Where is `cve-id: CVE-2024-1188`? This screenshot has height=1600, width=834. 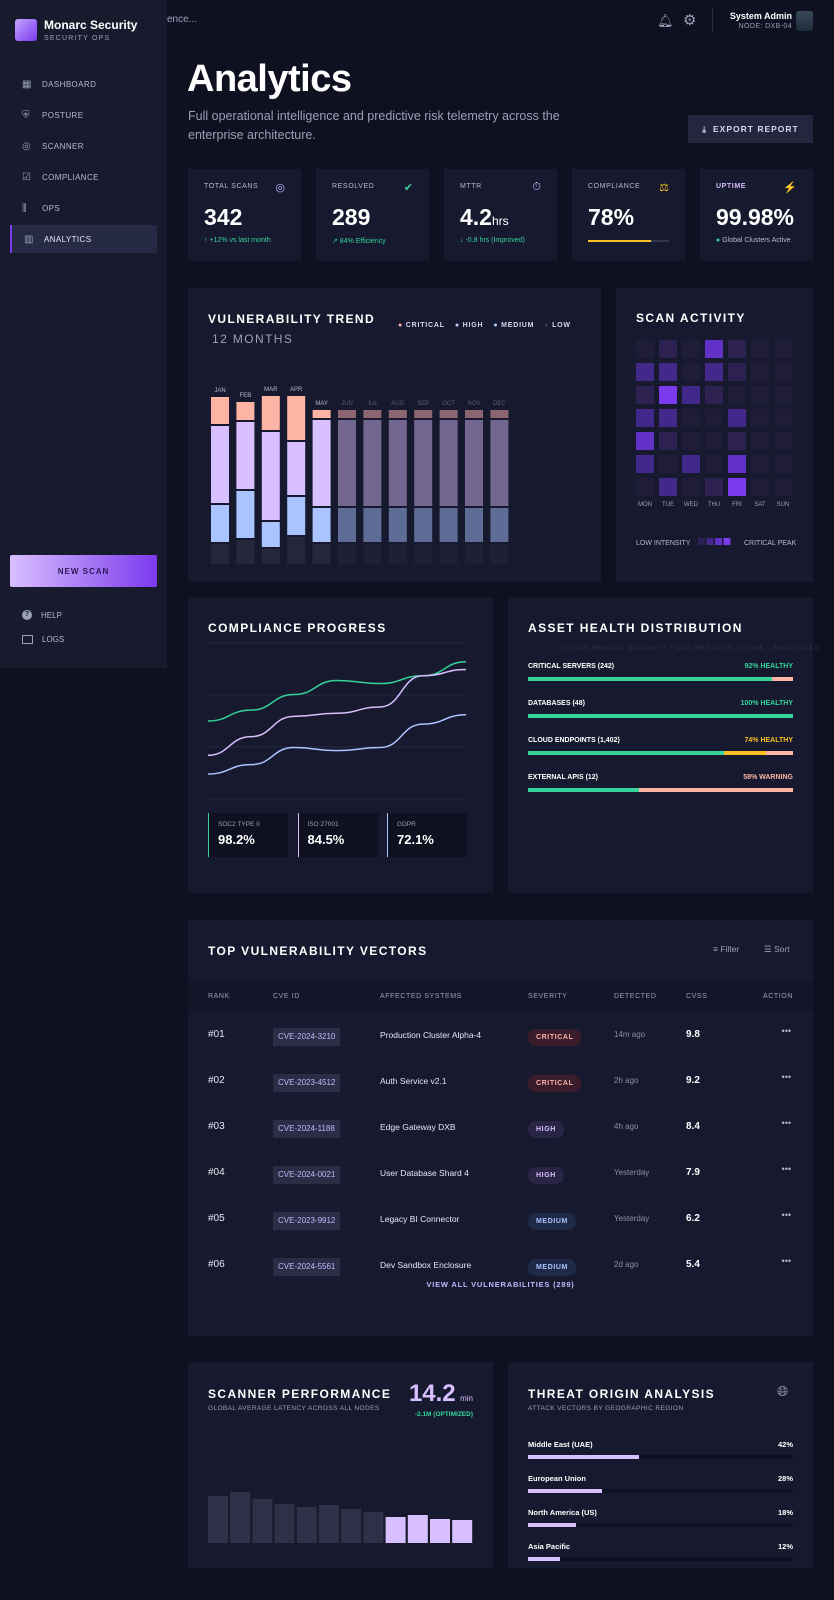
cve-id: CVE-2024-1188 is located at coordinates (306, 1129).